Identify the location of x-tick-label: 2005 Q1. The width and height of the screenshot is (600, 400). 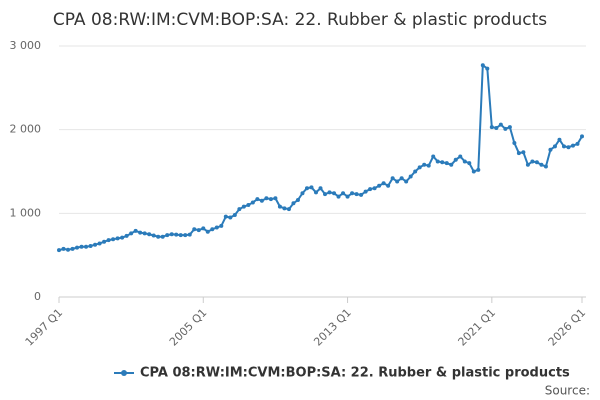
(188, 327).